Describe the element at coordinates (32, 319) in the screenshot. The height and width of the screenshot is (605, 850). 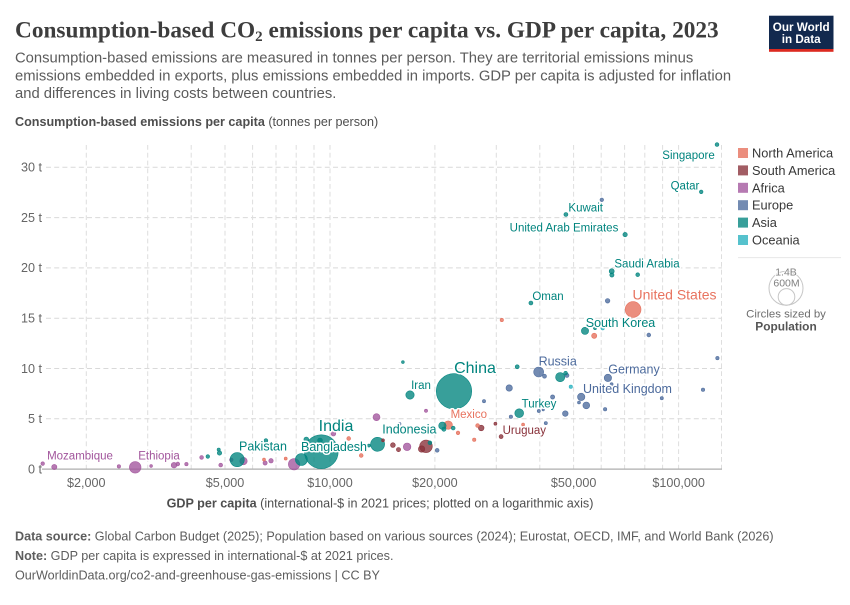
I see `svg-text: 15 t` at that location.